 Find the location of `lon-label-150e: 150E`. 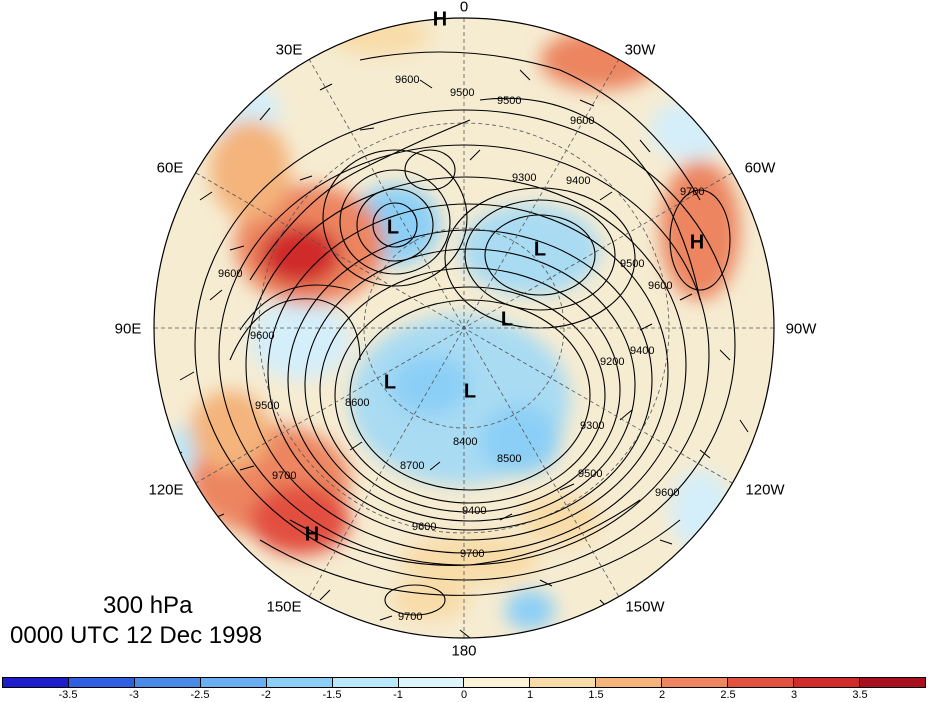

lon-label-150e: 150E is located at coordinates (284, 607).